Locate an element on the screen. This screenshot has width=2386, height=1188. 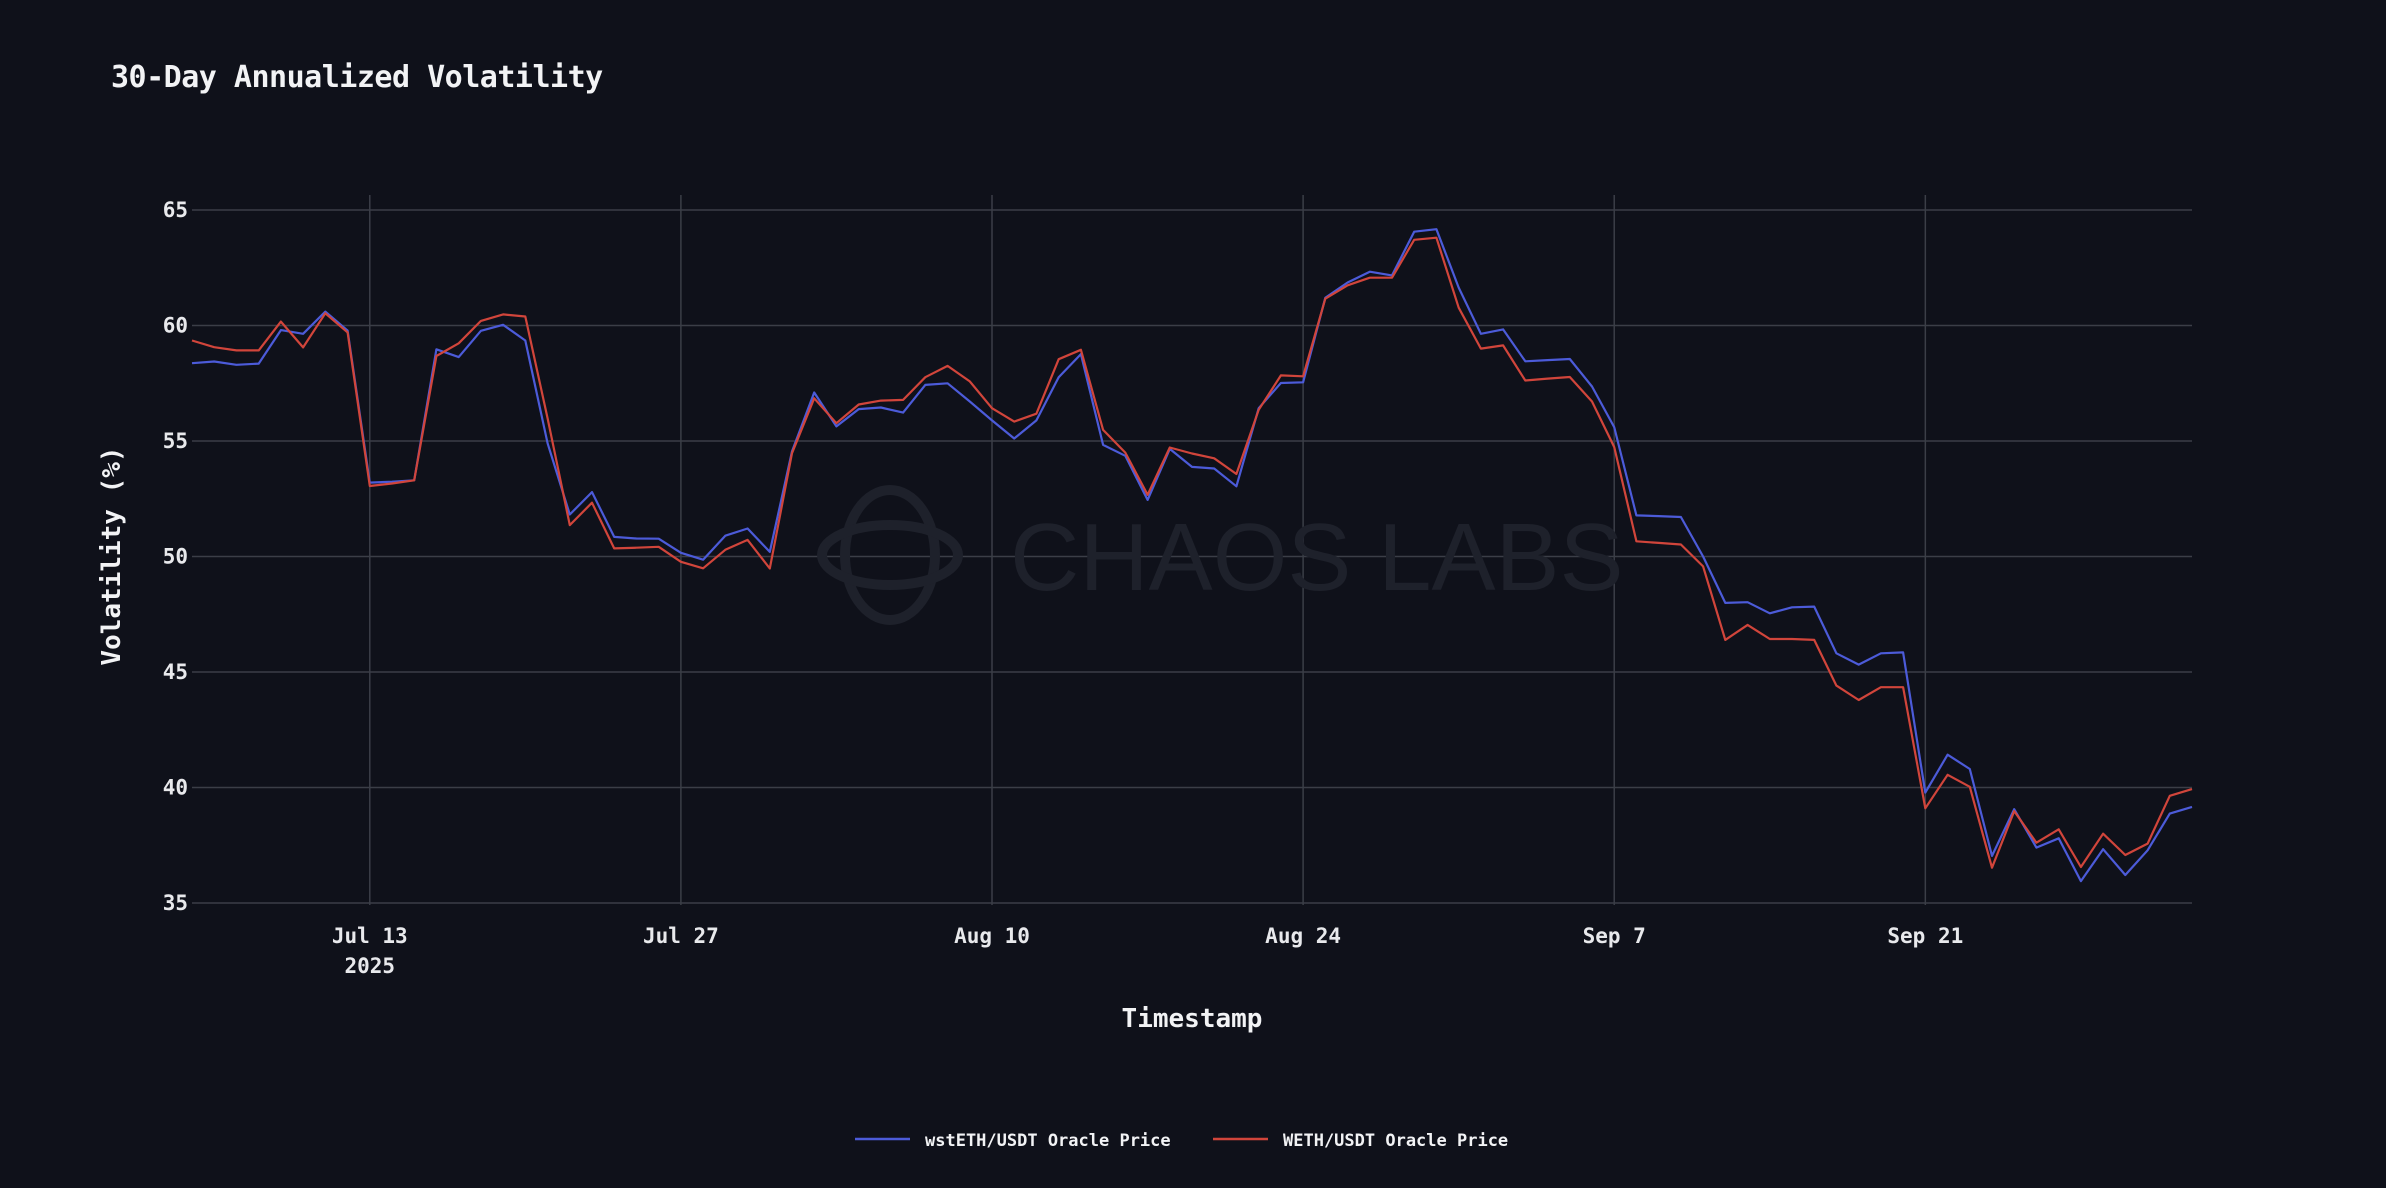
watermark-logo-icon is located at coordinates (890, 555).